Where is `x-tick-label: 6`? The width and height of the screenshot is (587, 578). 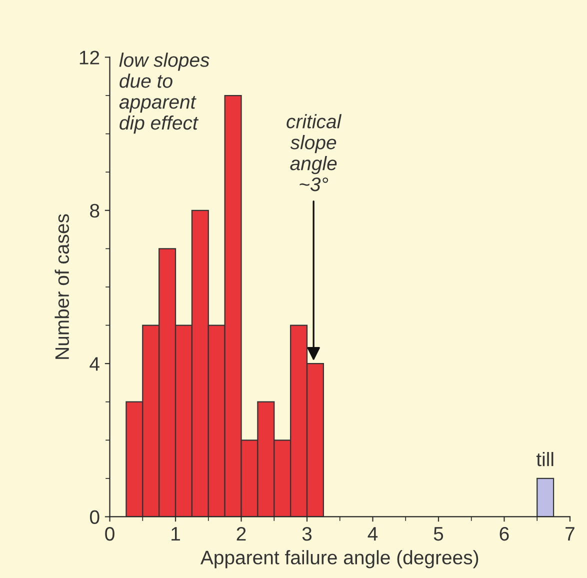
x-tick-label: 6 is located at coordinates (504, 533).